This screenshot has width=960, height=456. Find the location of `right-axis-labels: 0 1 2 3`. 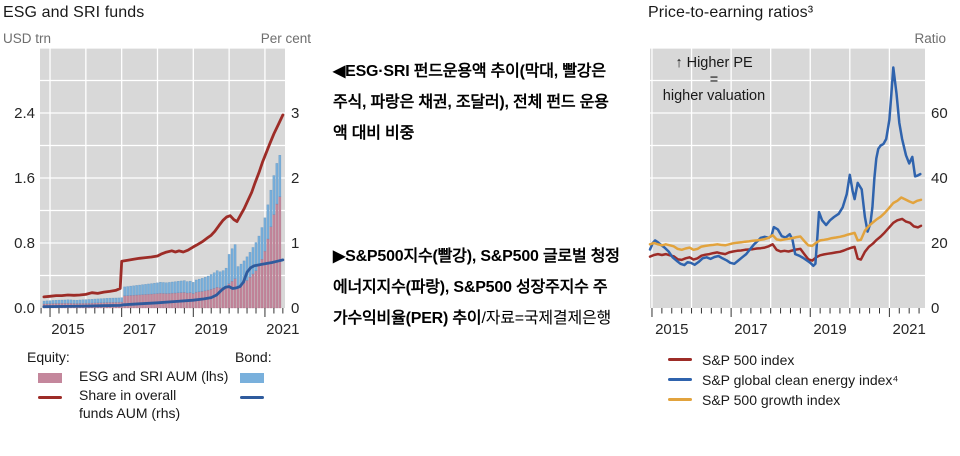

right-axis-labels: 0 1 2 3 is located at coordinates (295, 211).